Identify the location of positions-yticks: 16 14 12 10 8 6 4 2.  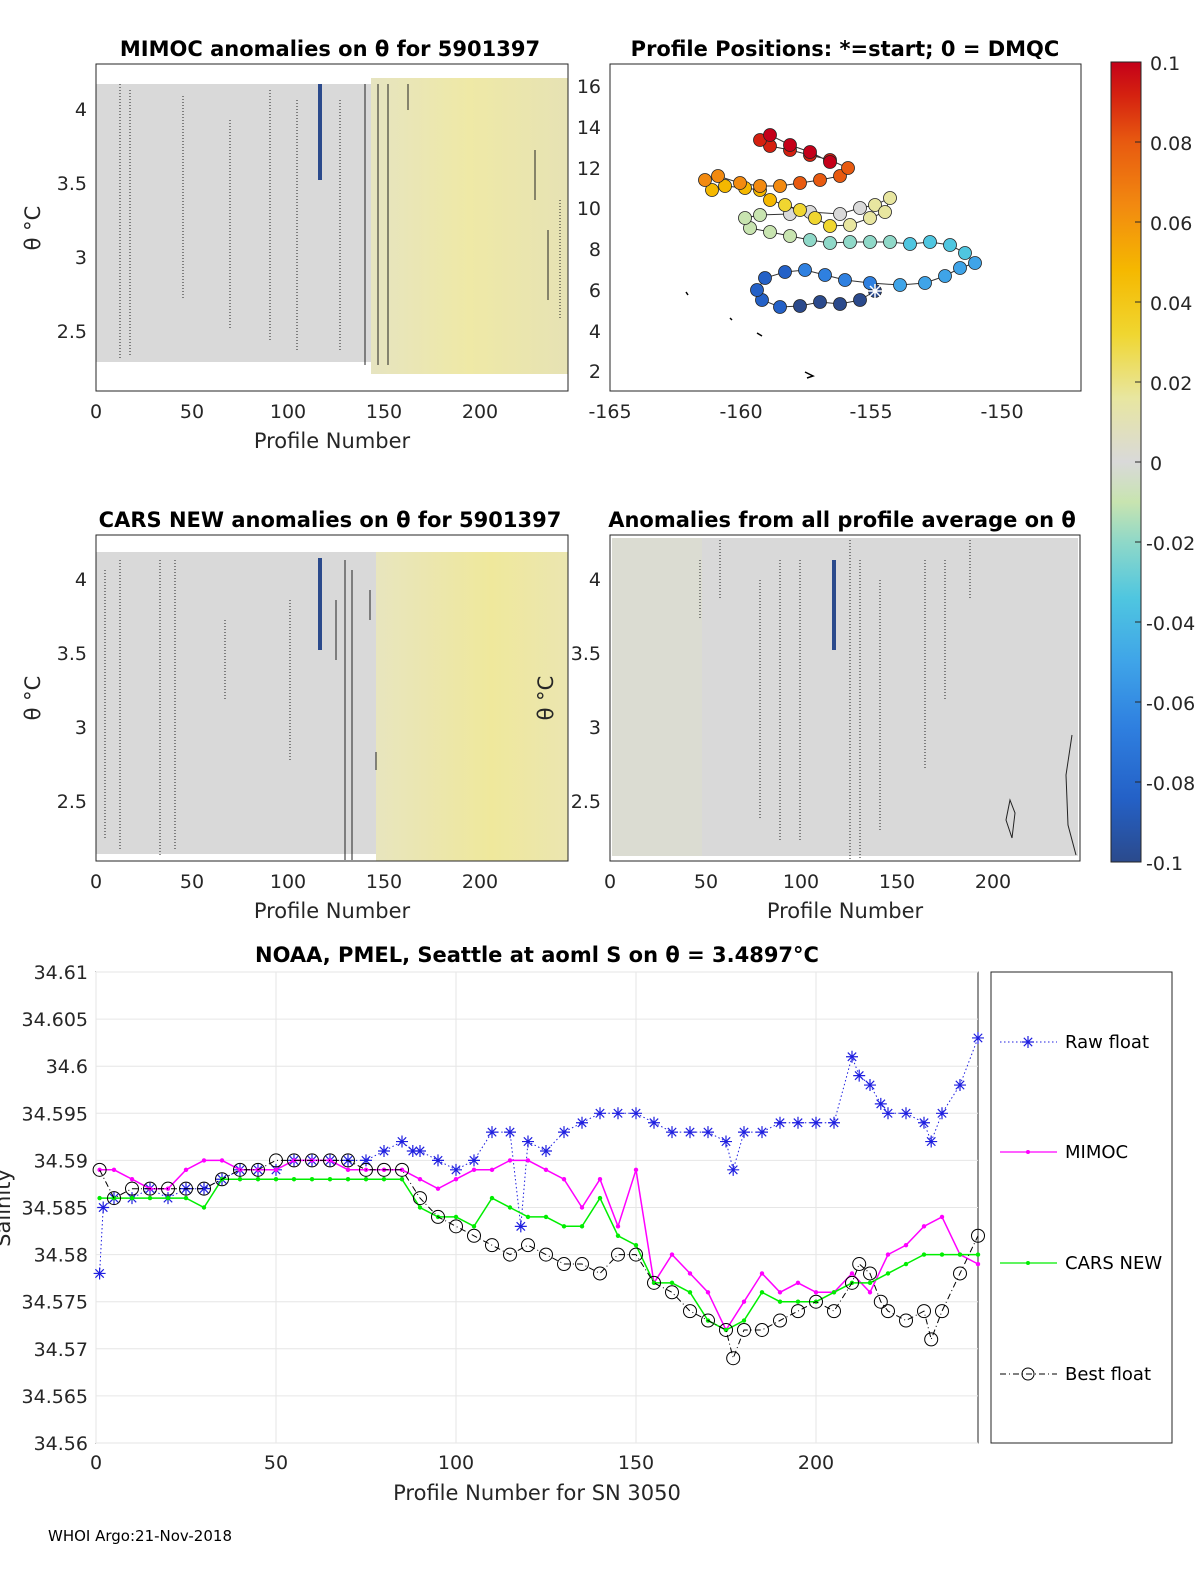
(589, 229).